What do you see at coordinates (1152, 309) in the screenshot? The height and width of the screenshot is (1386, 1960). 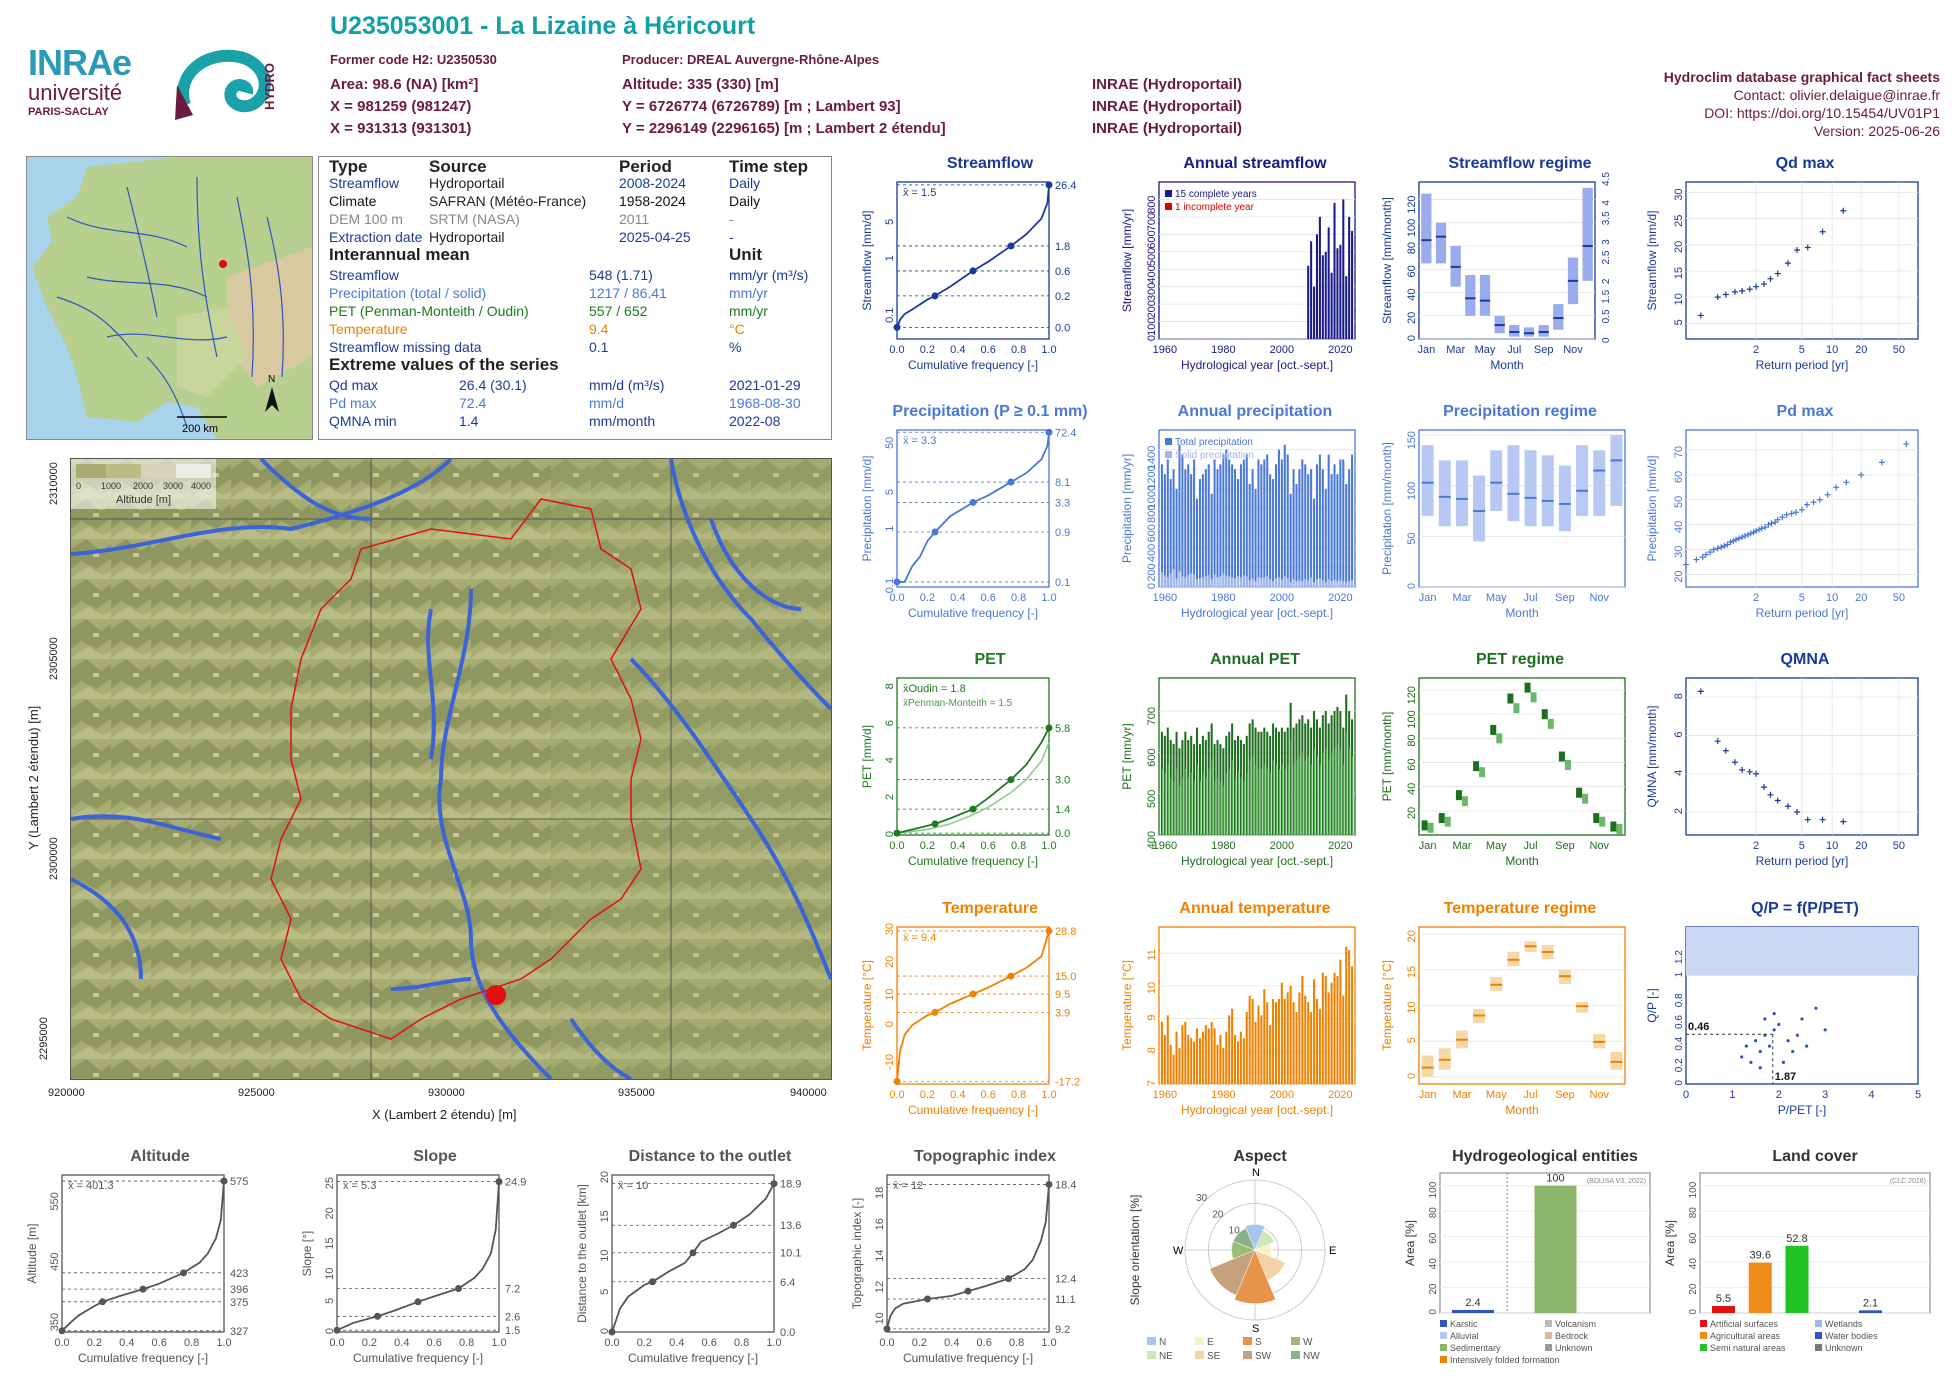 I see `y-tick: 200` at bounding box center [1152, 309].